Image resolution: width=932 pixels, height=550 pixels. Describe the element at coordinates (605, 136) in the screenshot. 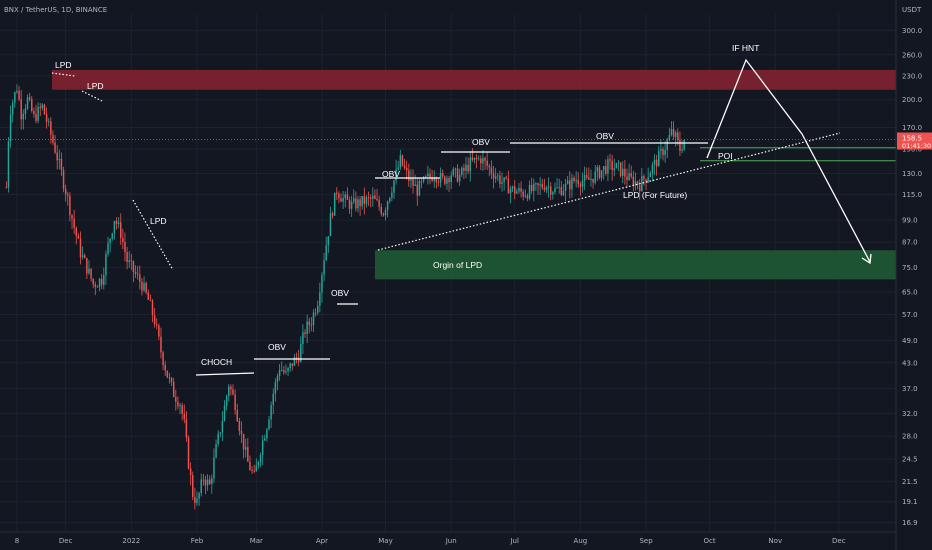

I see `annotation-obv-5: OBV` at that location.